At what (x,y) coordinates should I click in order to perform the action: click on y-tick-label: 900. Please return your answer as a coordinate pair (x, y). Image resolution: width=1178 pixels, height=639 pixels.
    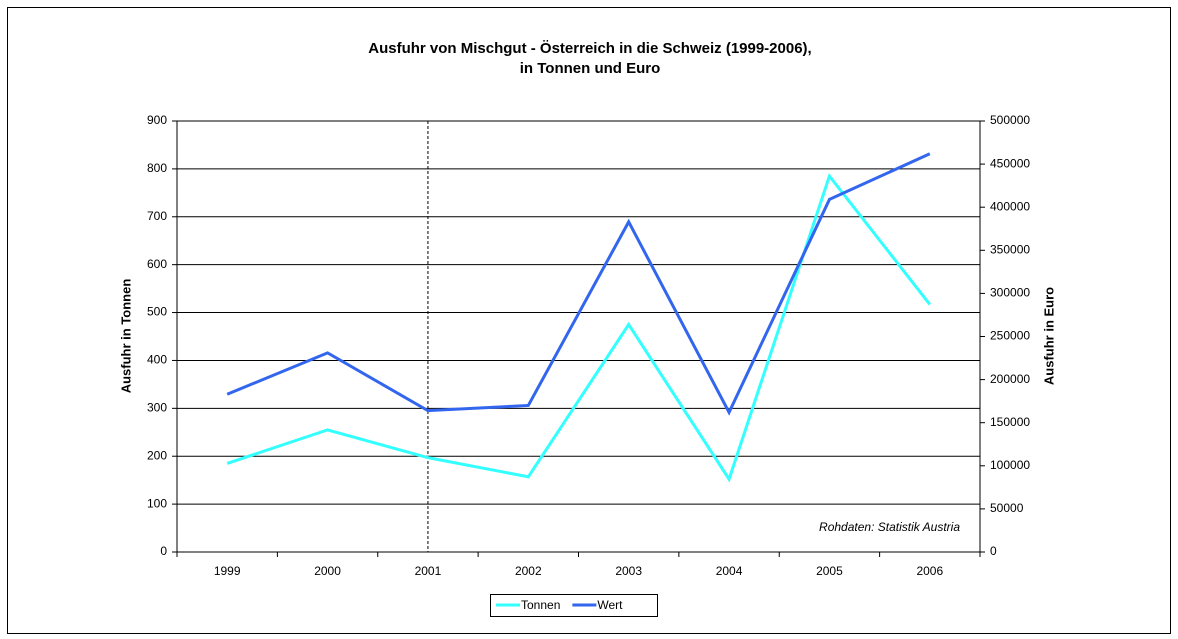
    Looking at the image, I should click on (157, 120).